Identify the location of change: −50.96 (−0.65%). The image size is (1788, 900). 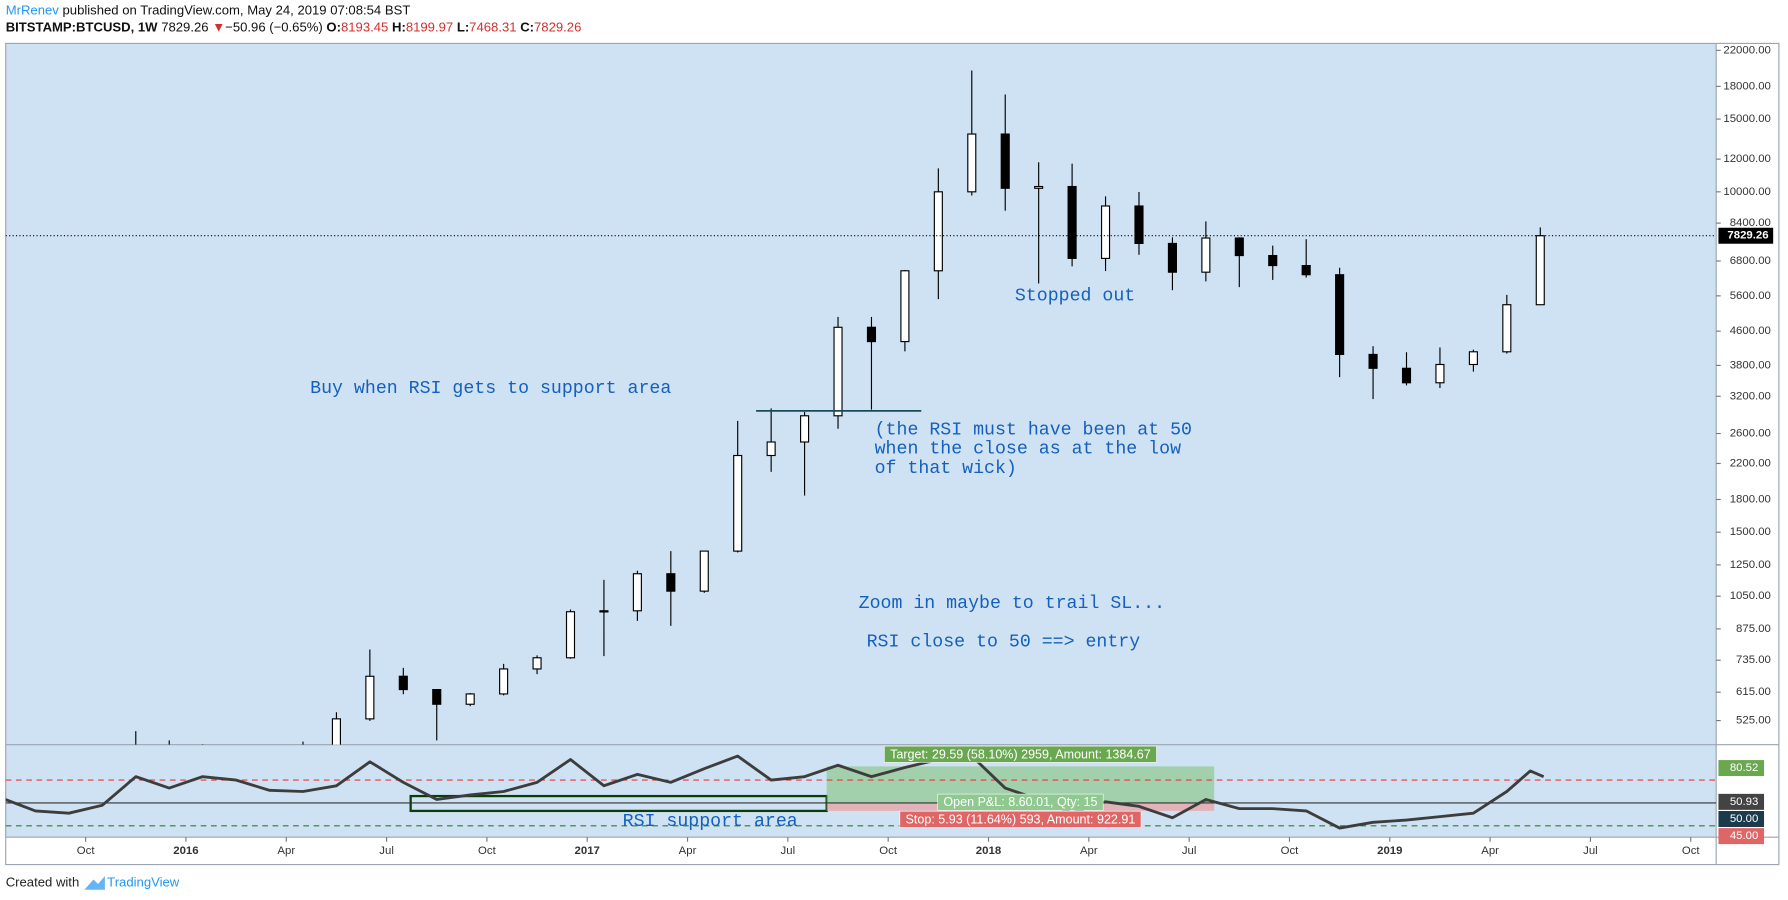
(274, 27).